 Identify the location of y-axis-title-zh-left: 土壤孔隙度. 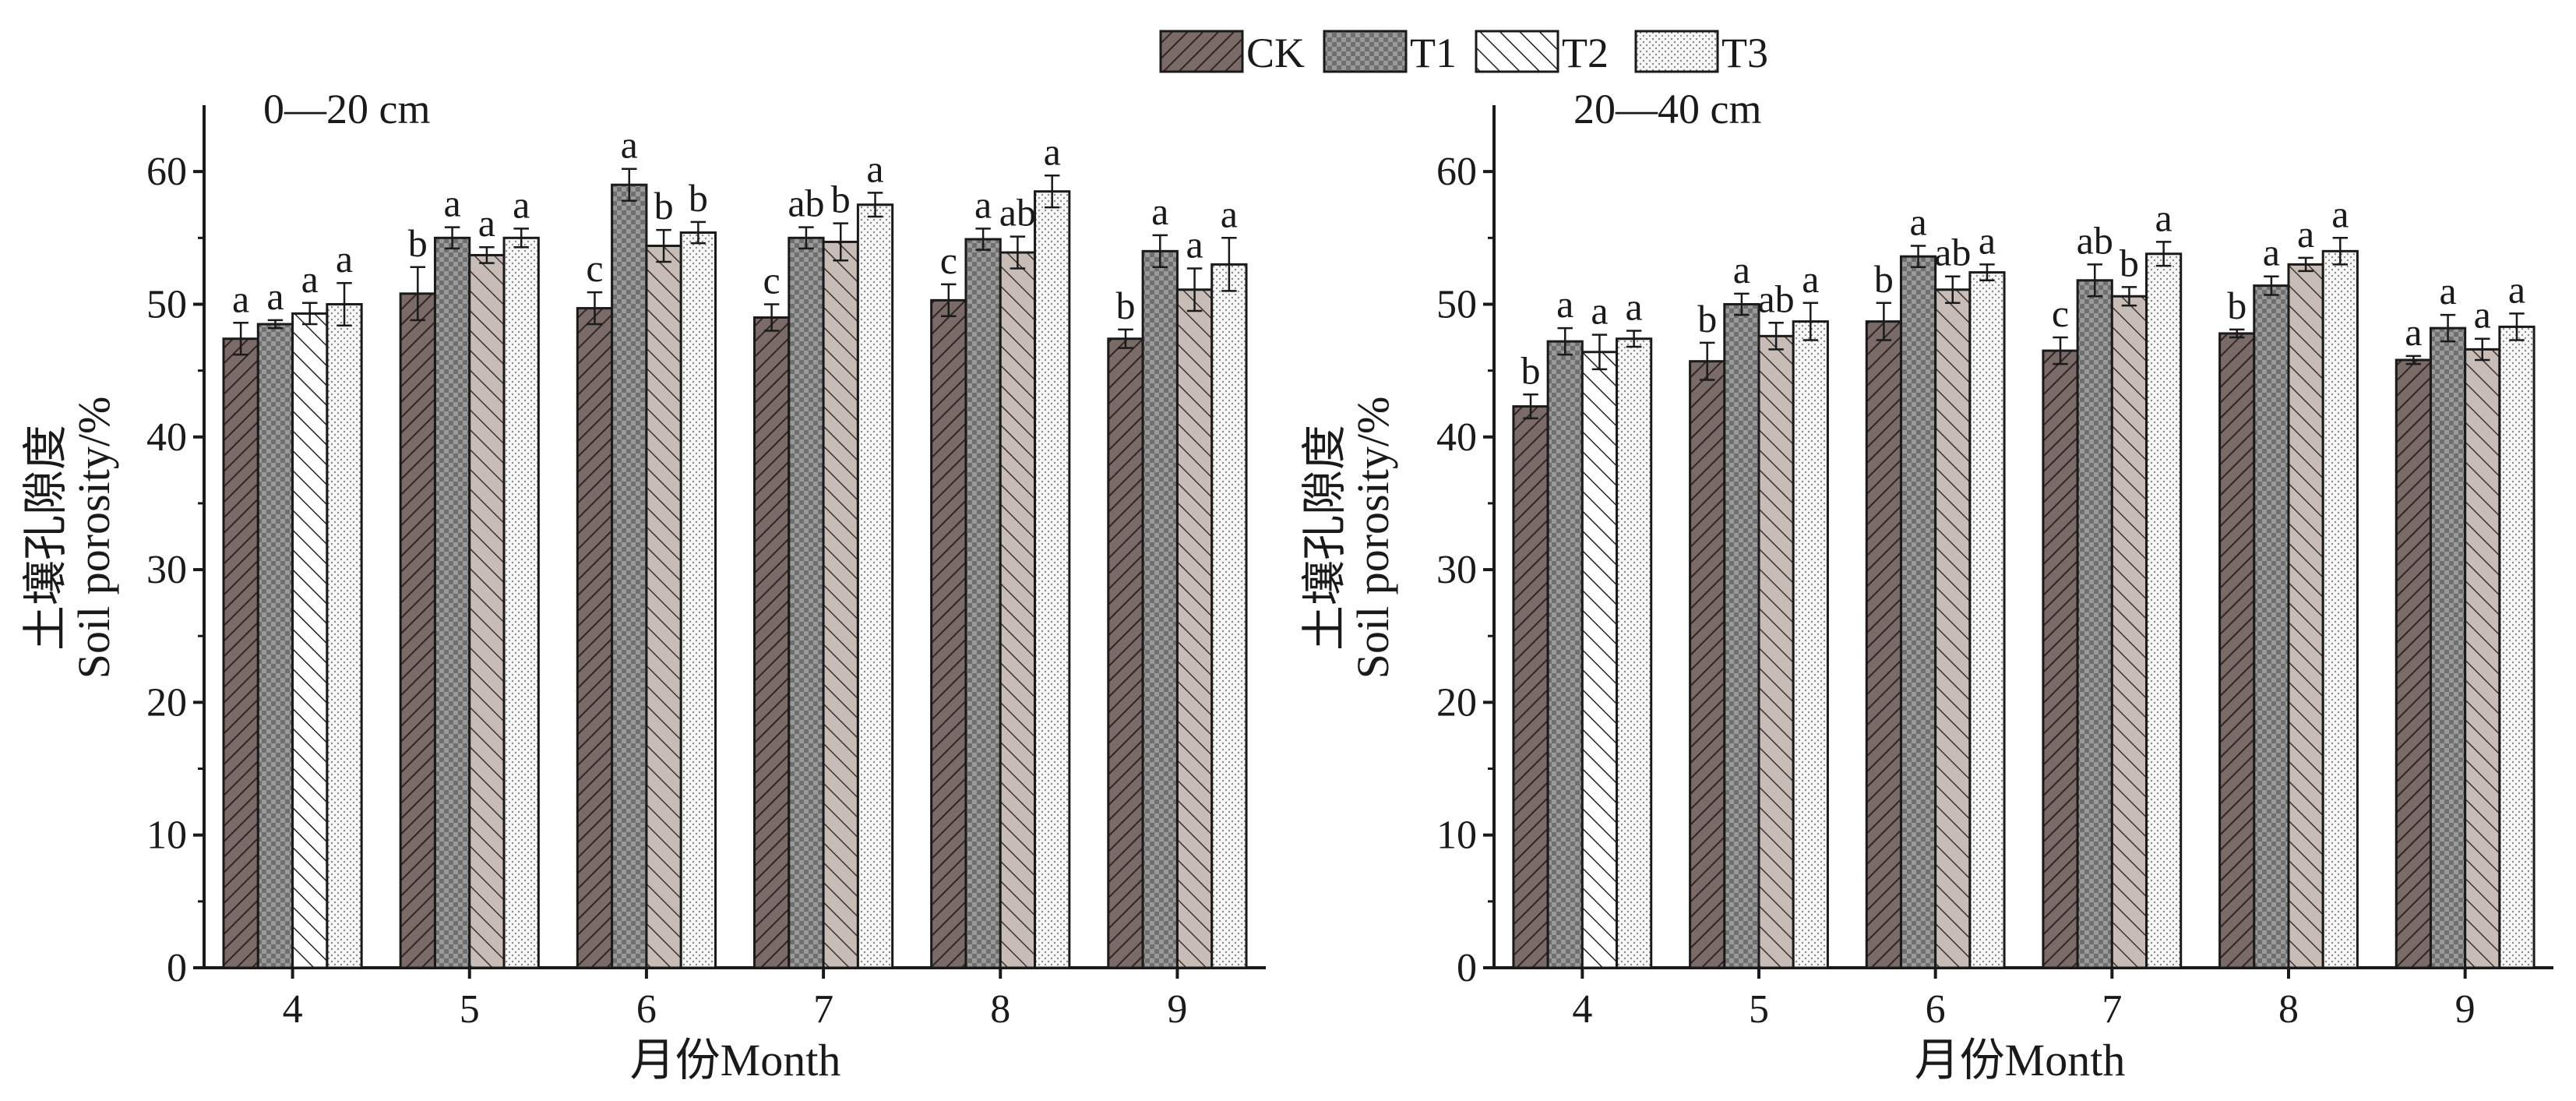
(45, 538).